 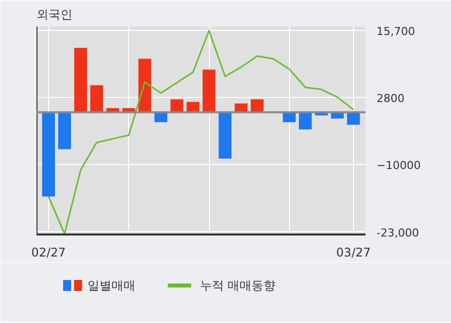 I want to click on legend-label: 누적 매매동향, so click(x=238, y=285).